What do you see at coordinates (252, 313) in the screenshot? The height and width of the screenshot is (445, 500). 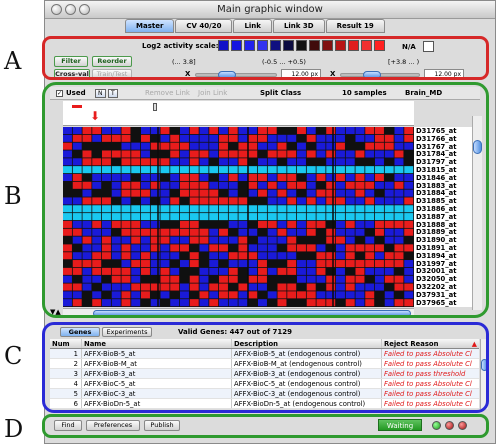 I see `horizontal-scroll-thumb` at bounding box center [252, 313].